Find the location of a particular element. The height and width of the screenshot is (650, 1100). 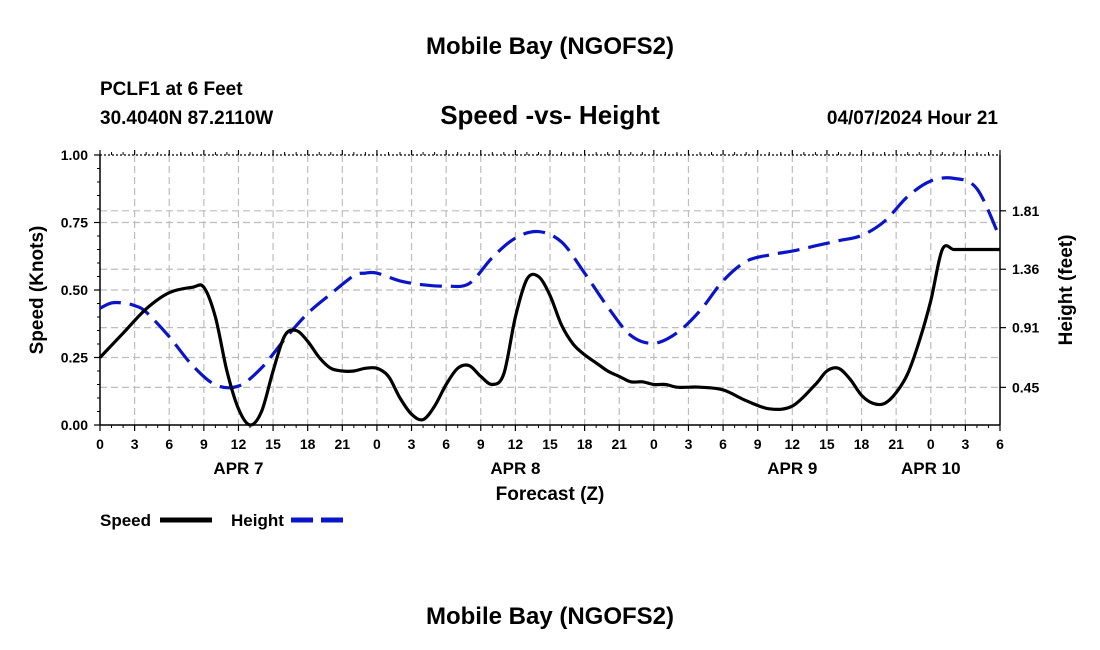

y-right-tick-label: 0.91 is located at coordinates (1025, 328).